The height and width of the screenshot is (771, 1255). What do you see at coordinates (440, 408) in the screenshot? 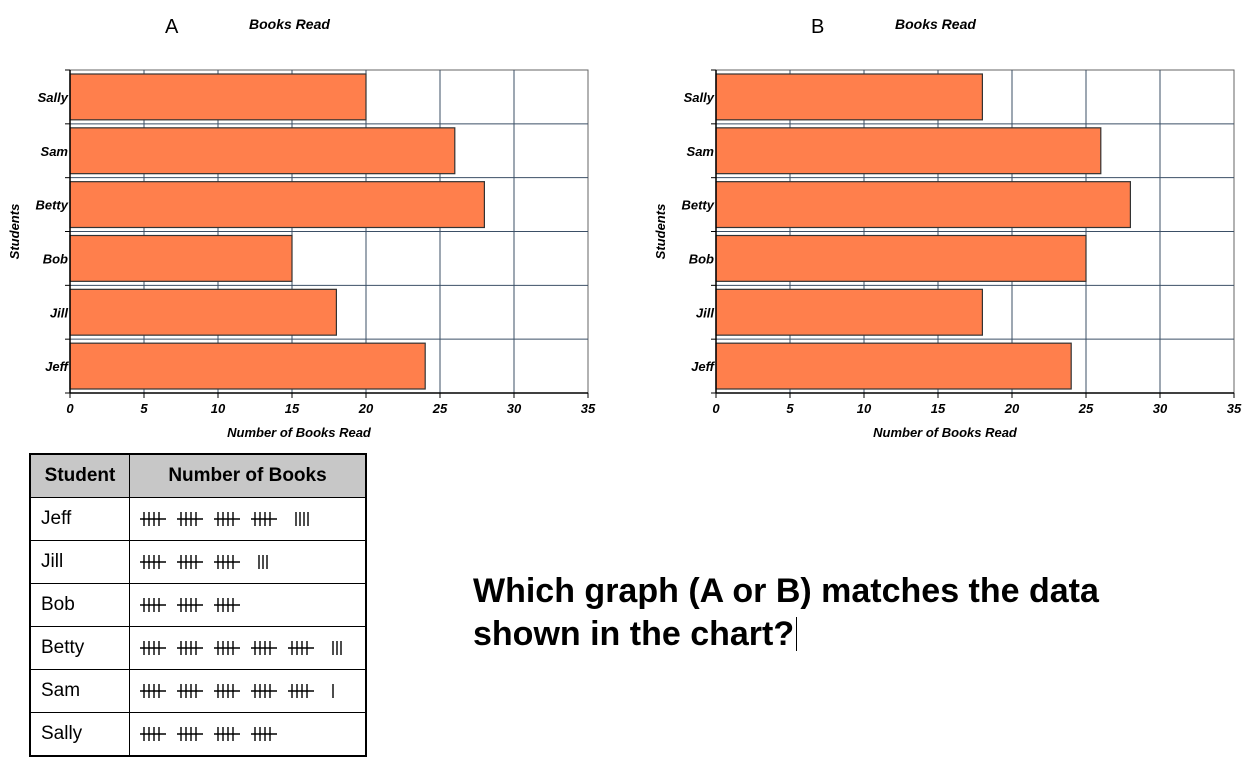
I see `x-tick-label: 25` at bounding box center [440, 408].